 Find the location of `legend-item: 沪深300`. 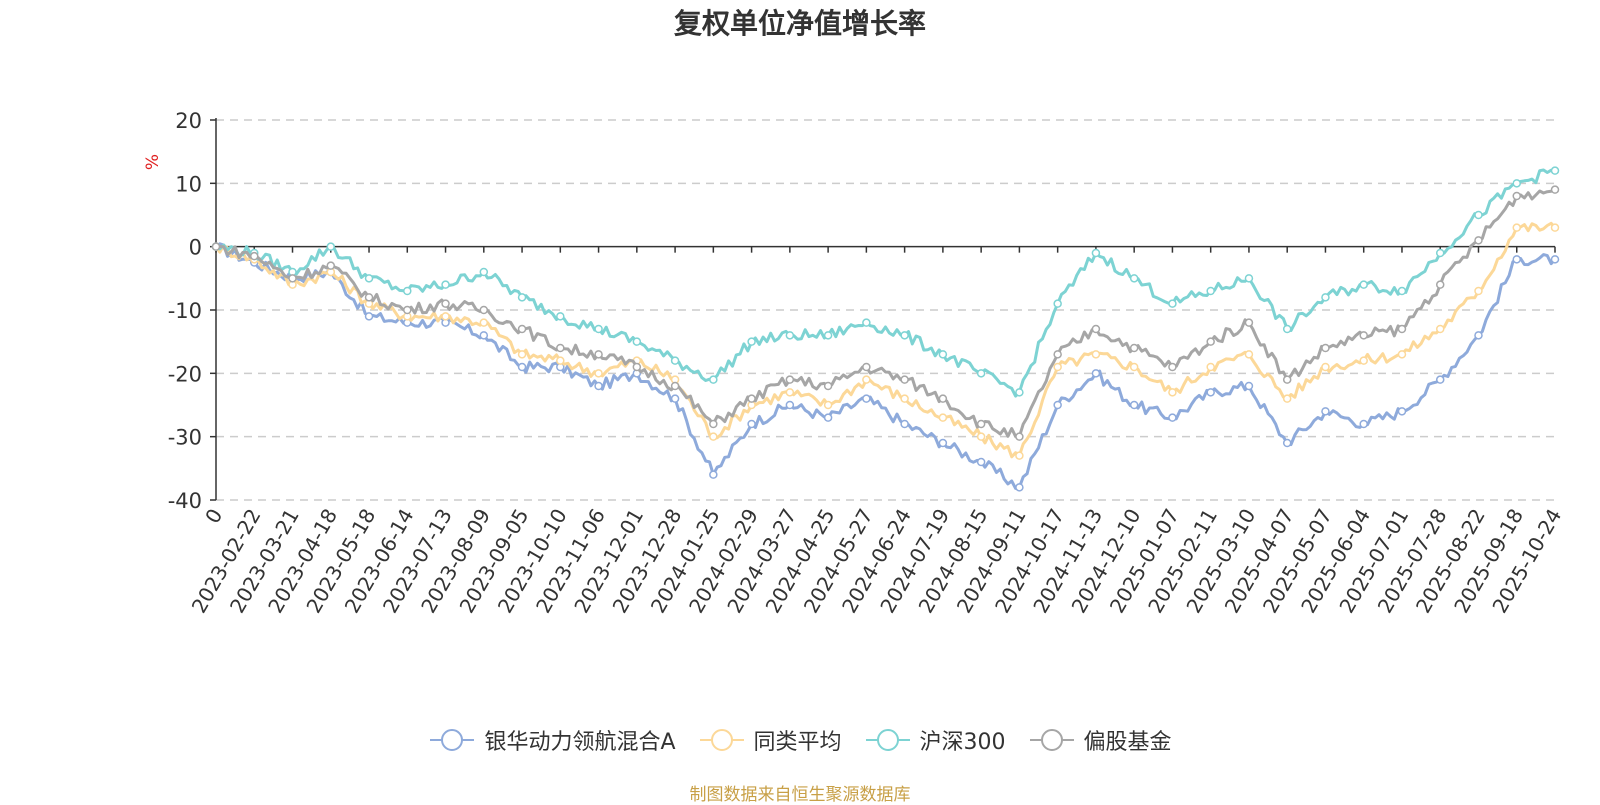

legend-item: 沪深300 is located at coordinates (935, 740).